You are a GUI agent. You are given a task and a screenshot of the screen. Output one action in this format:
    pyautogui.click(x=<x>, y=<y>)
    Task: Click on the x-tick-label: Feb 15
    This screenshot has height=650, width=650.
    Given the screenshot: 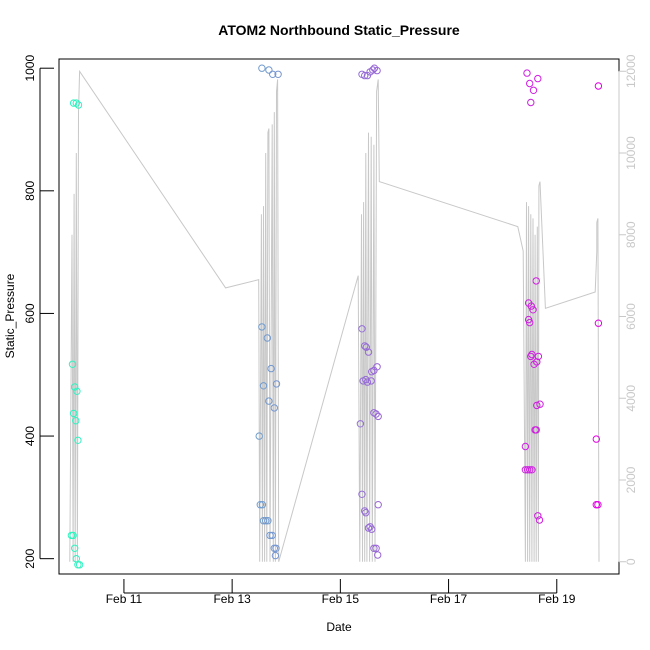 What is the action you would take?
    pyautogui.click(x=341, y=599)
    